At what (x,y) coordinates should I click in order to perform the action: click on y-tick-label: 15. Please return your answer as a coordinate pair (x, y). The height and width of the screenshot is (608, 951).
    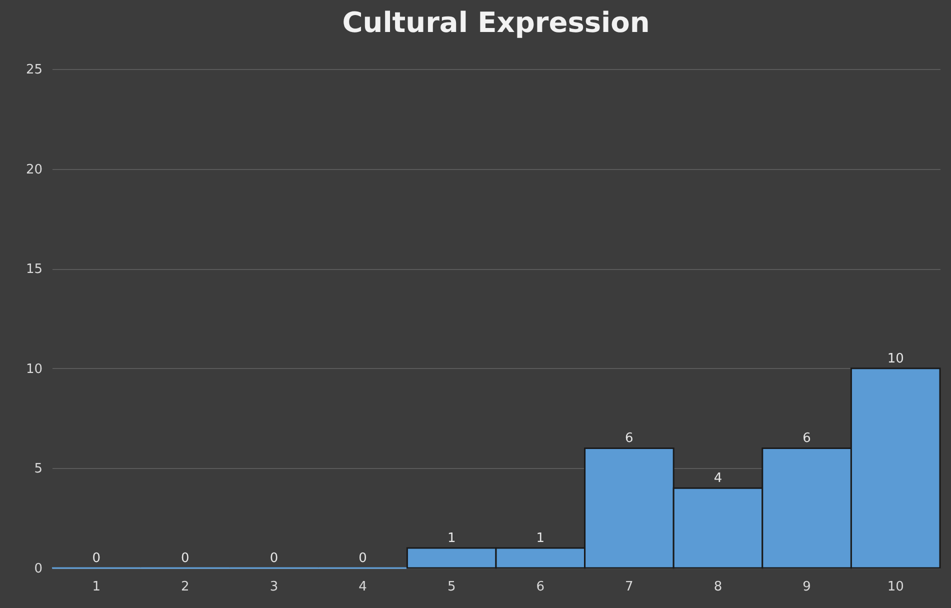
    Looking at the image, I should click on (34, 270).